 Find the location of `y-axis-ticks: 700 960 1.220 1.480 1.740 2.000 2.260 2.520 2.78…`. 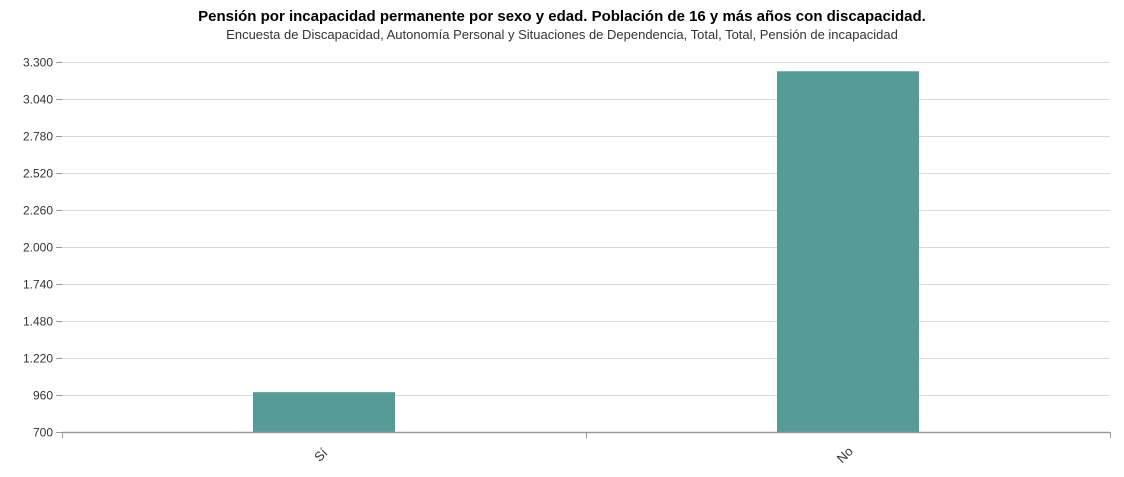

y-axis-ticks: 700 960 1.220 1.480 1.740 2.000 2.260 2.520 2.78… is located at coordinates (42, 248).